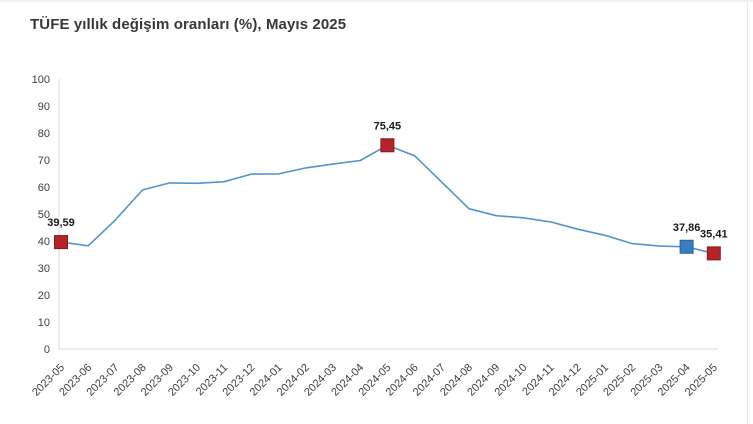 This screenshot has width=753, height=424. I want to click on data-label-2024-05: 75,45, so click(388, 126).